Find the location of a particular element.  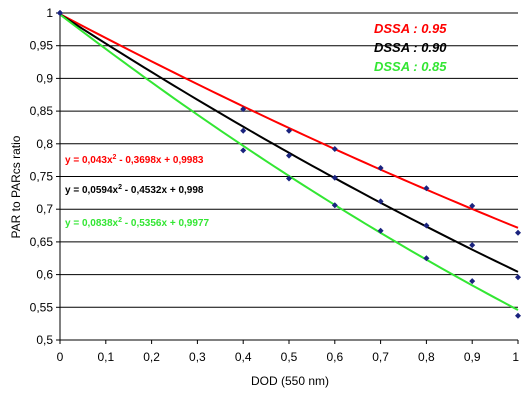

x-tick-label: 0,2 is located at coordinates (151, 357).